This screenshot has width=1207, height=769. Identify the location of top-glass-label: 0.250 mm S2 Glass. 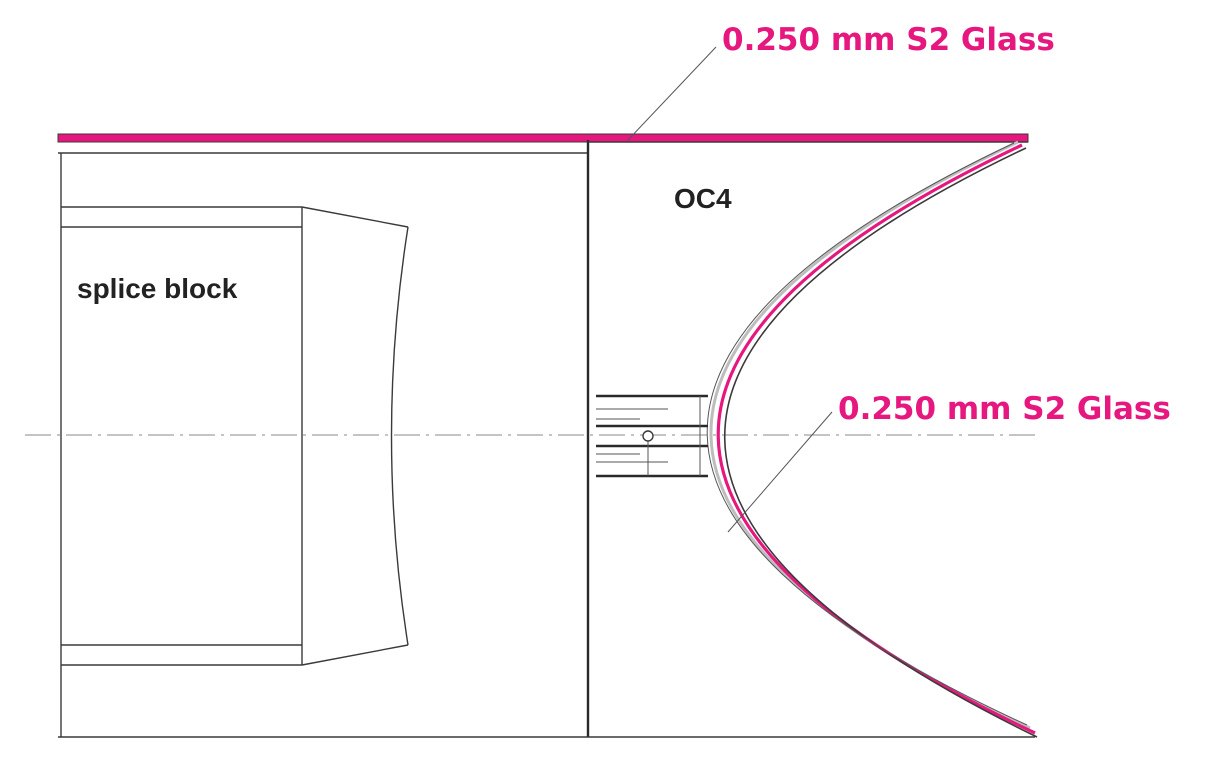
(888, 40).